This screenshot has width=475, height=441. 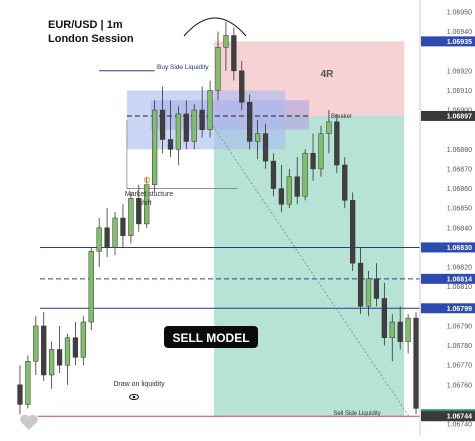 I want to click on price-axis-background, so click(x=447, y=218).